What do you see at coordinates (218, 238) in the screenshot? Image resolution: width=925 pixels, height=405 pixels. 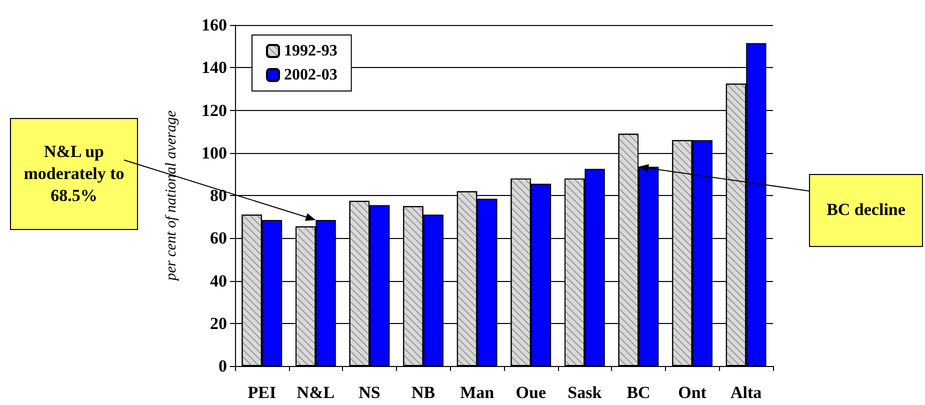 I see `y-tick-label: 60` at bounding box center [218, 238].